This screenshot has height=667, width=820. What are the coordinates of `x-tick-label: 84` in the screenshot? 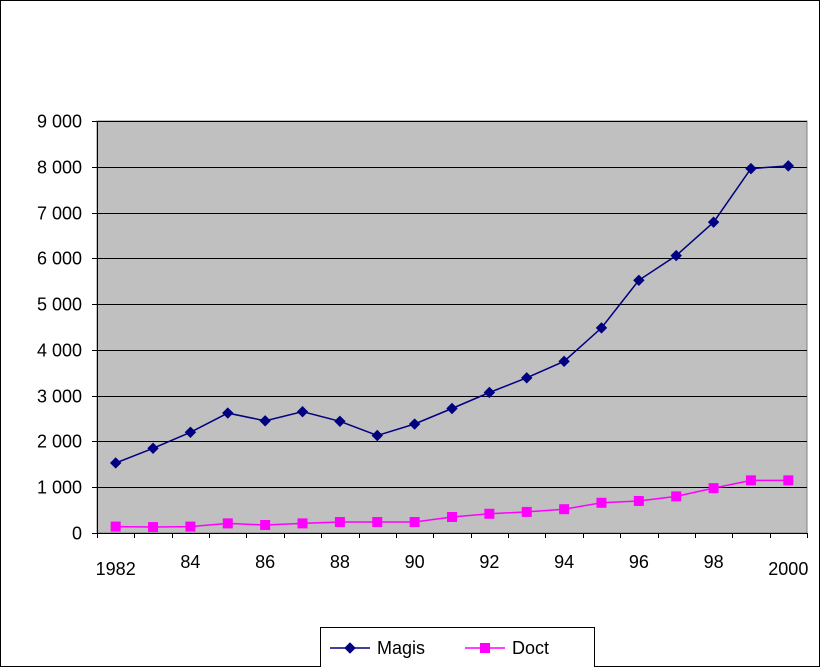 It's located at (190, 562).